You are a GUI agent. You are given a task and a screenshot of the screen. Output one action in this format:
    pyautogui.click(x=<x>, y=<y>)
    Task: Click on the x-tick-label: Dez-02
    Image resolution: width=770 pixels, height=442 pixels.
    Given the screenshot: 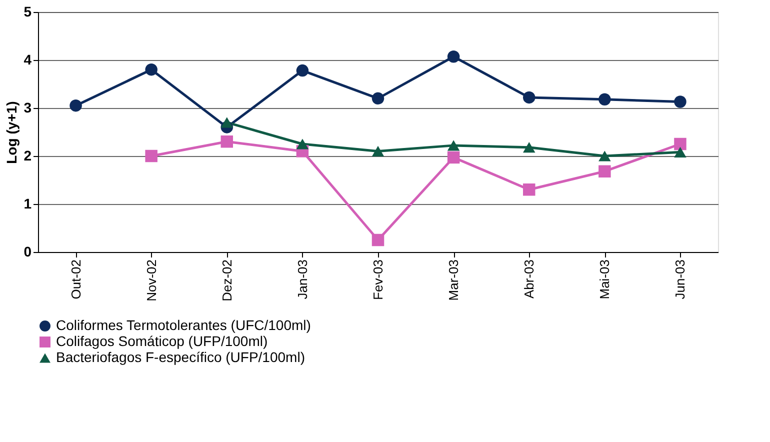 What is the action you would take?
    pyautogui.click(x=226, y=281)
    